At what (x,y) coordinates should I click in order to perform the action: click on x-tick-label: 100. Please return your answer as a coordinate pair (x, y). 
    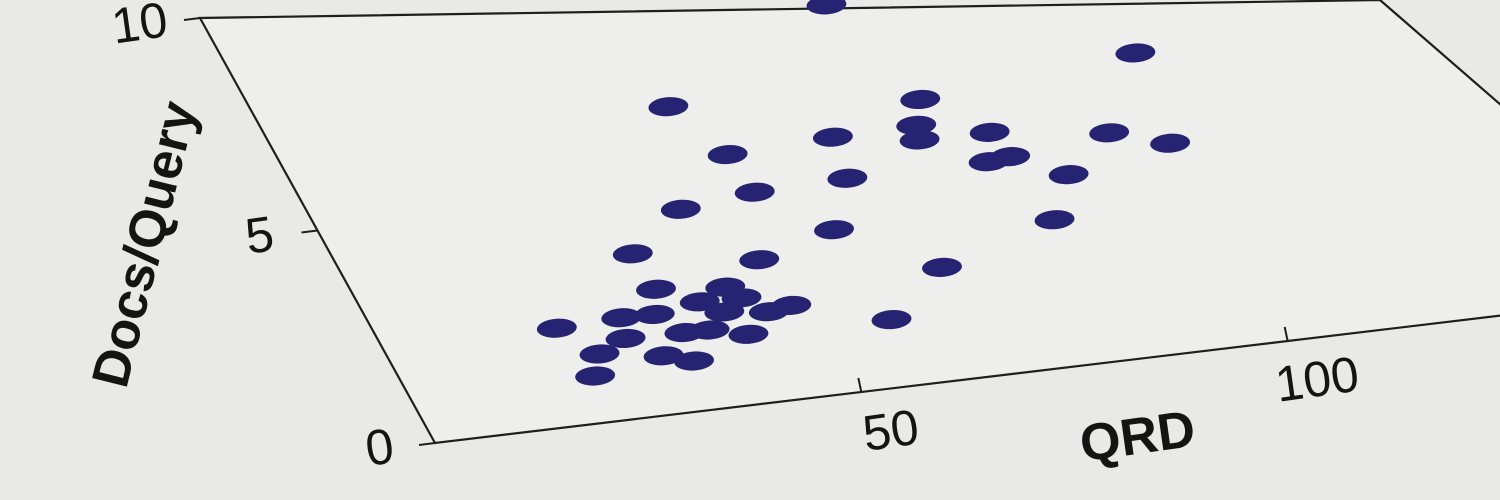
    Looking at the image, I should click on (1317, 379).